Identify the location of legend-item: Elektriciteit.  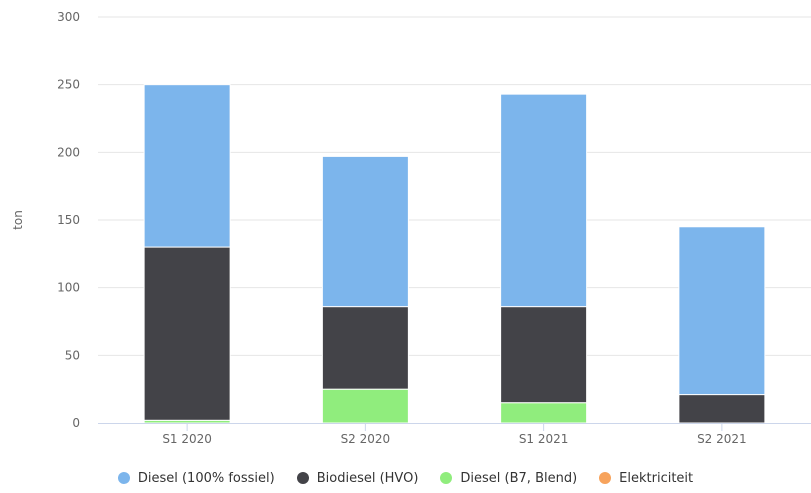
(646, 478).